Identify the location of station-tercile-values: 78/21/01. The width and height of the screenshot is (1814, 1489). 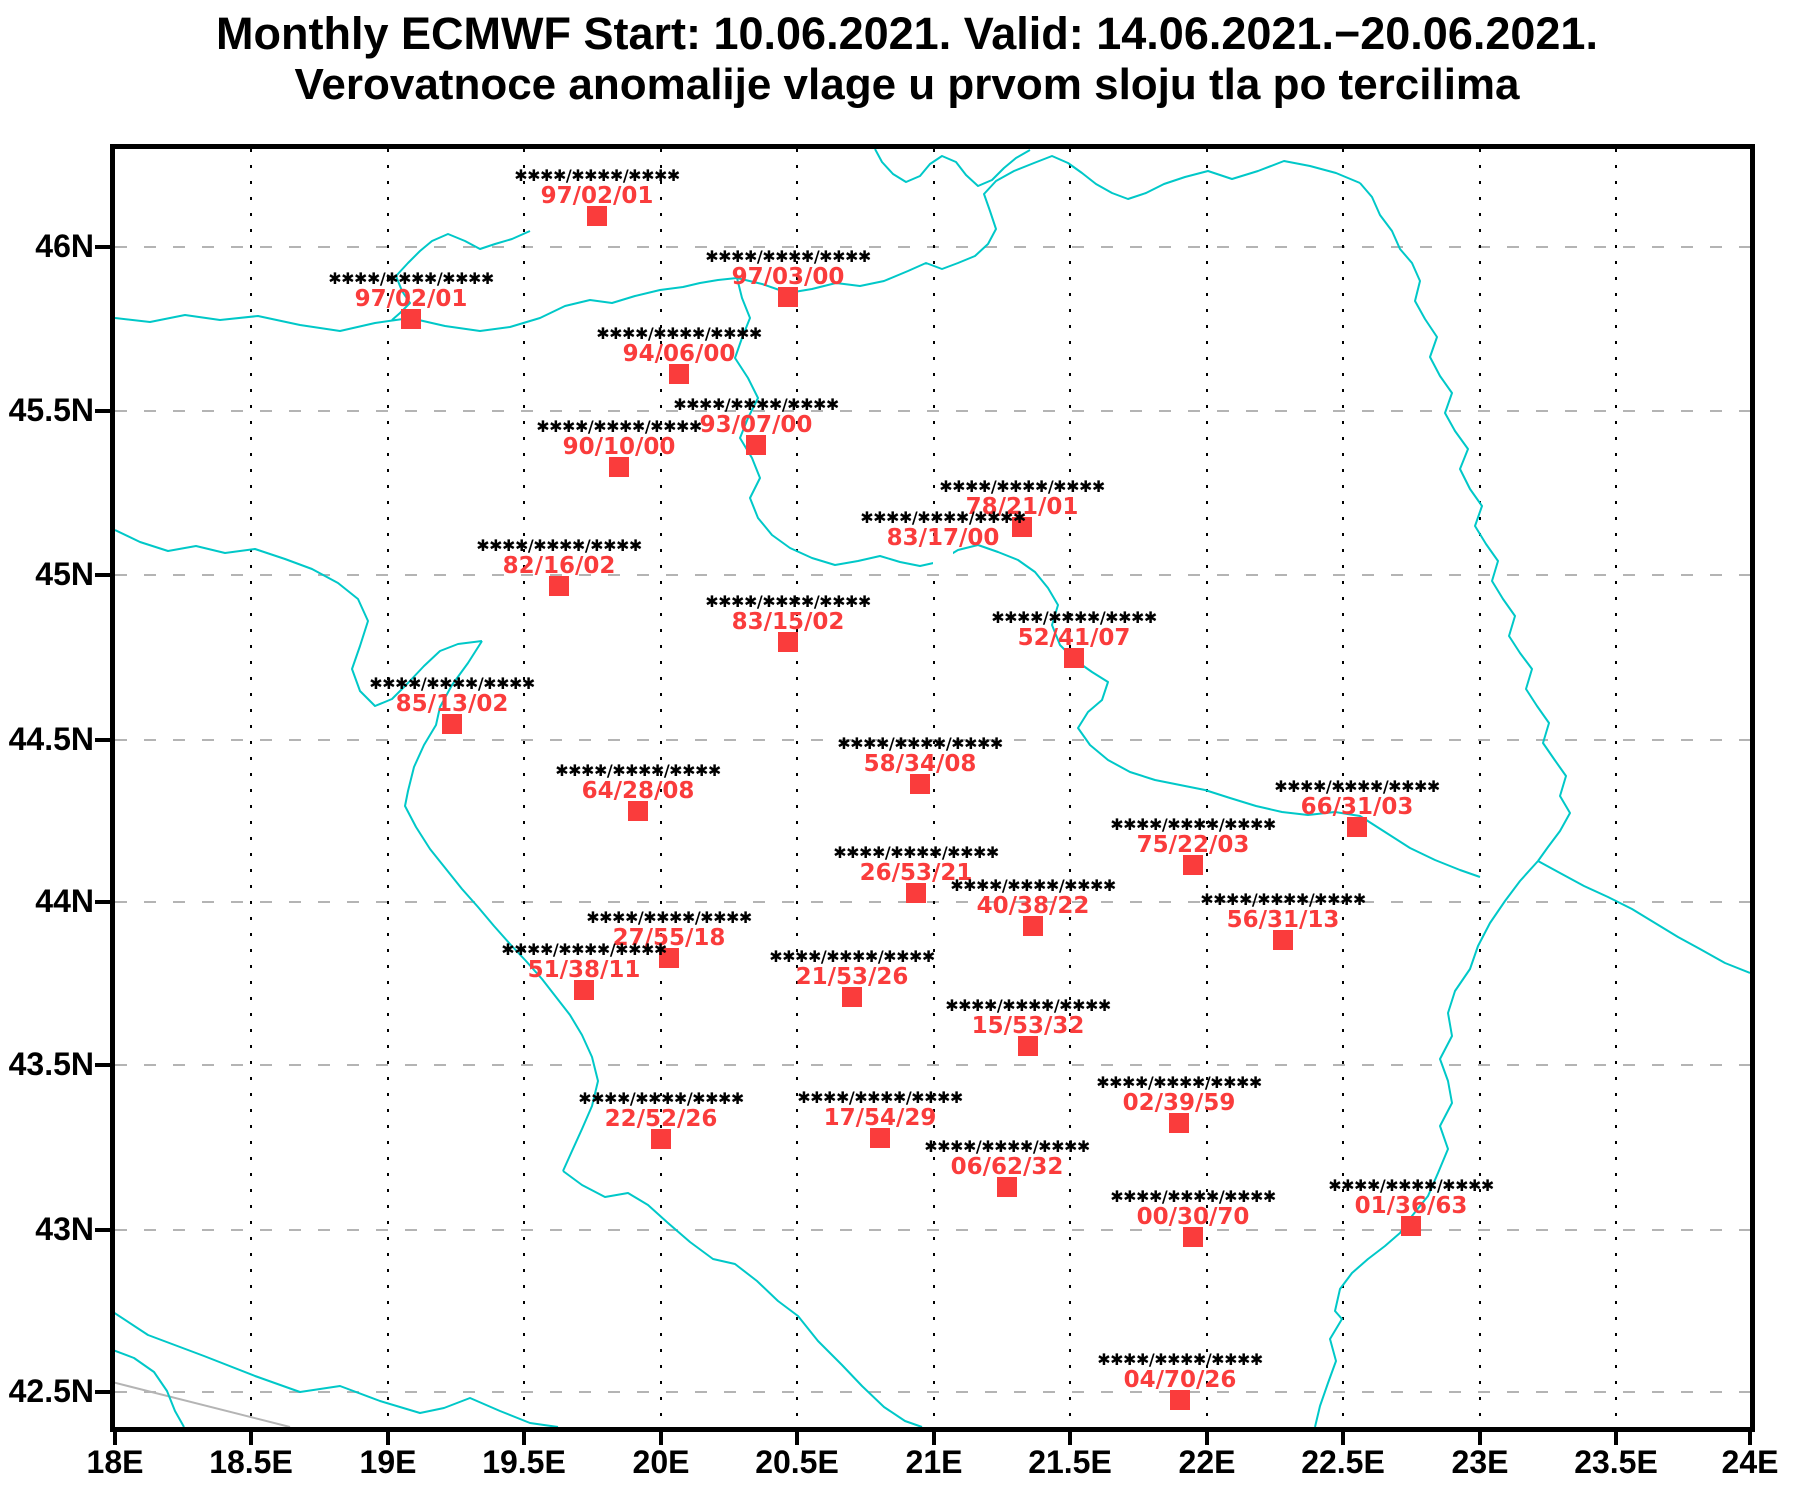
(1022, 507).